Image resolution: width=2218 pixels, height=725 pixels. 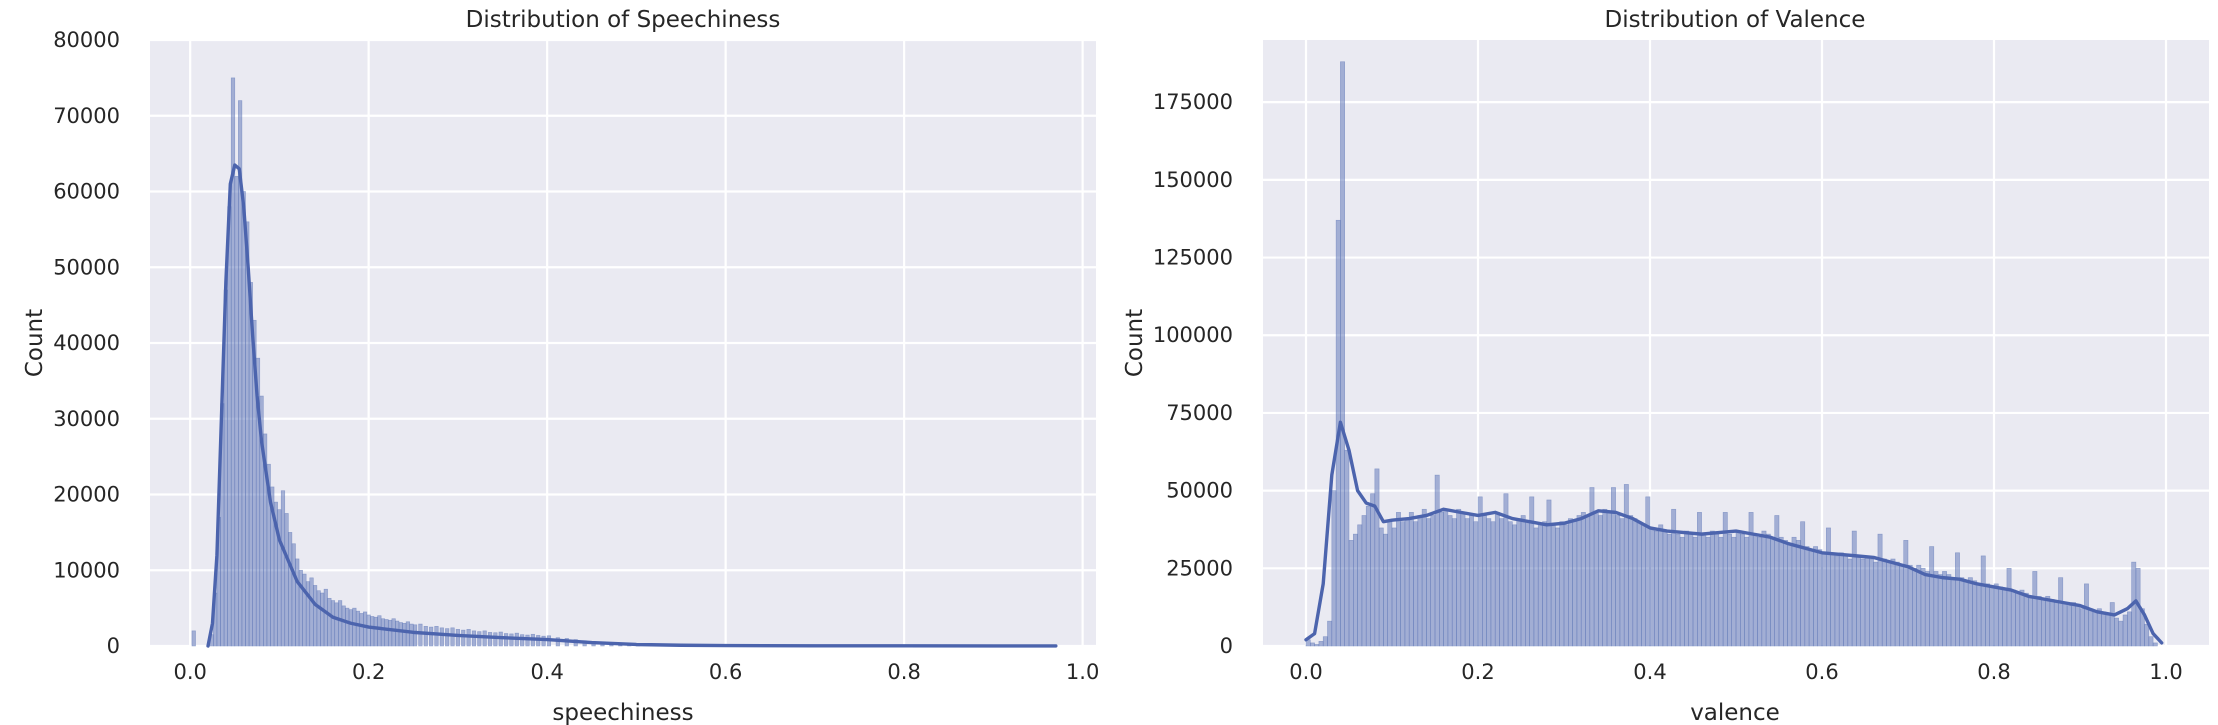 What do you see at coordinates (86, 267) in the screenshot?
I see `speechiness-y-tick-label: 50000` at bounding box center [86, 267].